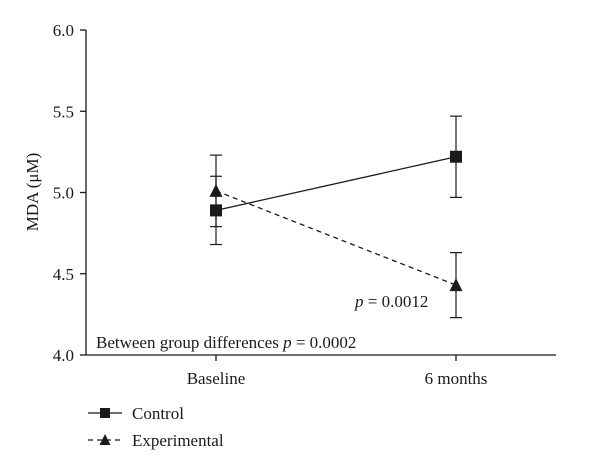 The height and width of the screenshot is (473, 600). What do you see at coordinates (156, 427) in the screenshot?
I see `legend: Control Experimental` at bounding box center [156, 427].